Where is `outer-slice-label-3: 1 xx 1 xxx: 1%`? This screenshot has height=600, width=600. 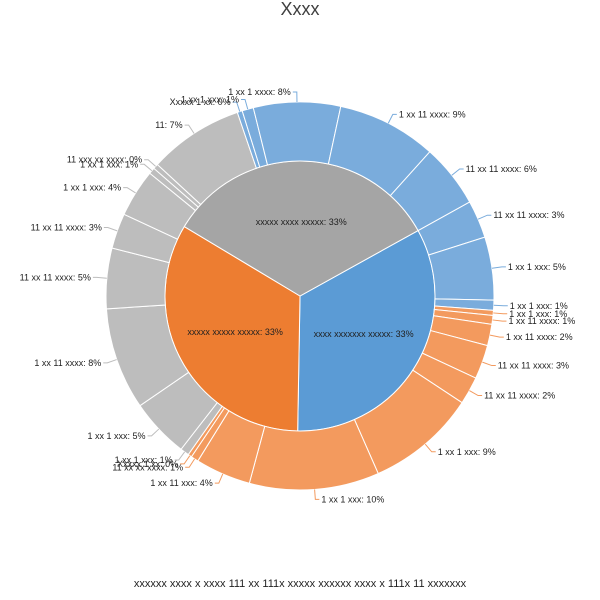 outer-slice-label-3: 1 xx 1 xxx: 1% is located at coordinates (538, 314).